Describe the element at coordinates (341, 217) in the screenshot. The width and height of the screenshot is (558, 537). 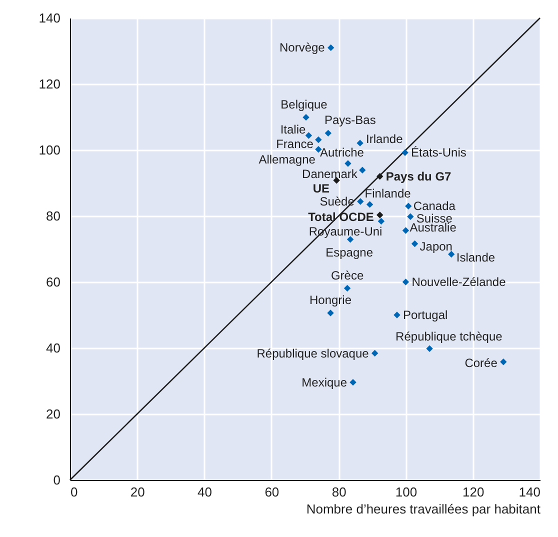
I see `annotation: Total OCDE` at that location.